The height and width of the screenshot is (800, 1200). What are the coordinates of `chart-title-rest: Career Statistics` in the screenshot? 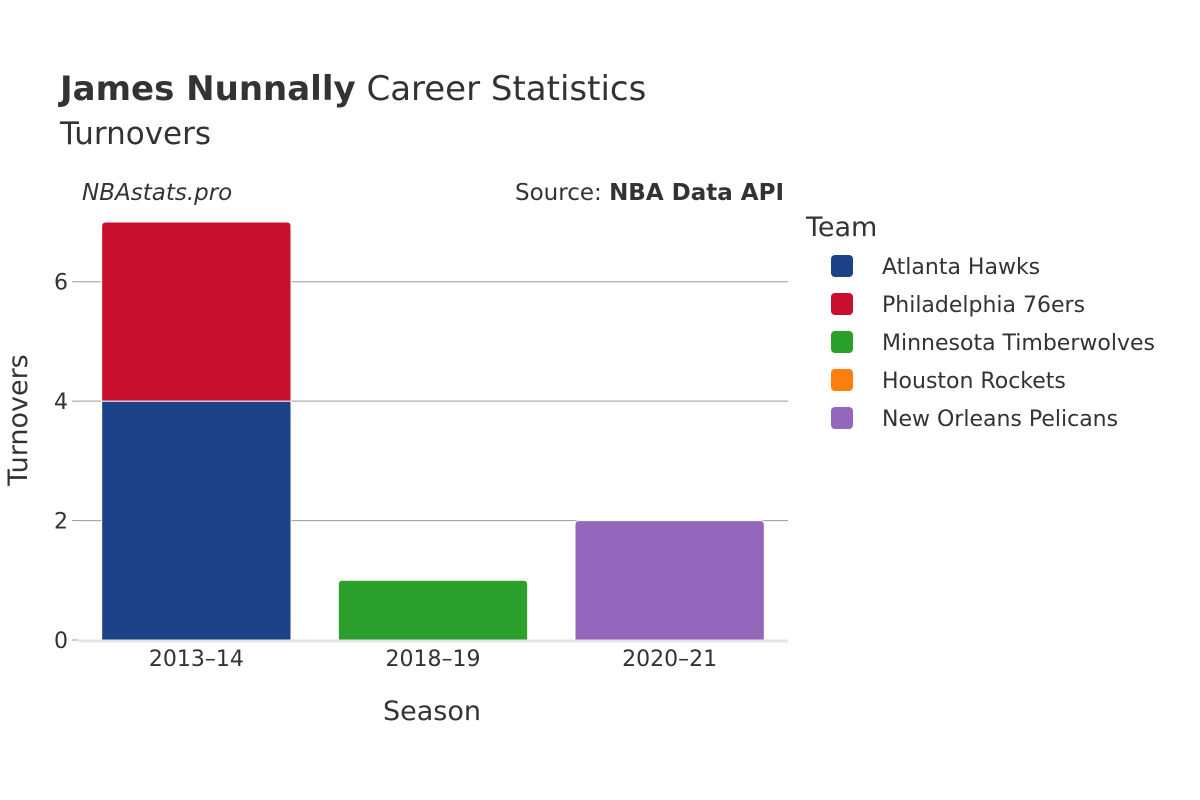 It's located at (506, 89).